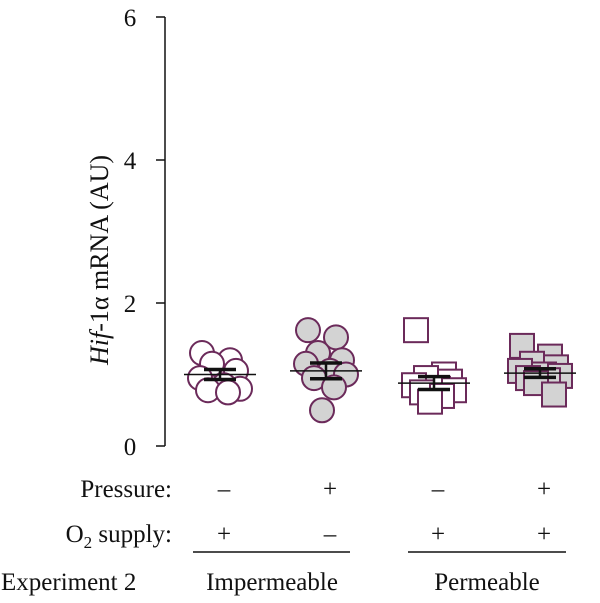  I want to click on experiment-label: Experiment 2, so click(68, 582).